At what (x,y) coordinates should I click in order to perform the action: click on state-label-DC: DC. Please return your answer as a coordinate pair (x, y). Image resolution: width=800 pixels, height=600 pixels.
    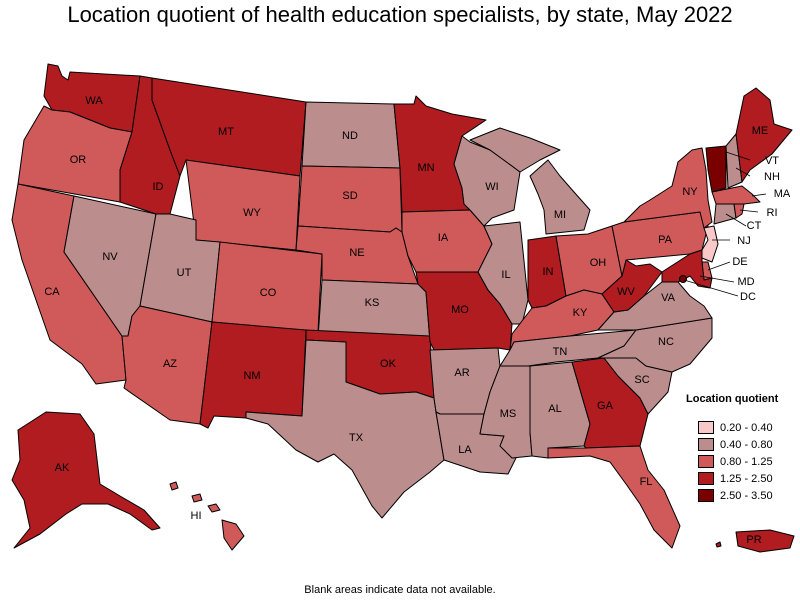
    Looking at the image, I should click on (748, 297).